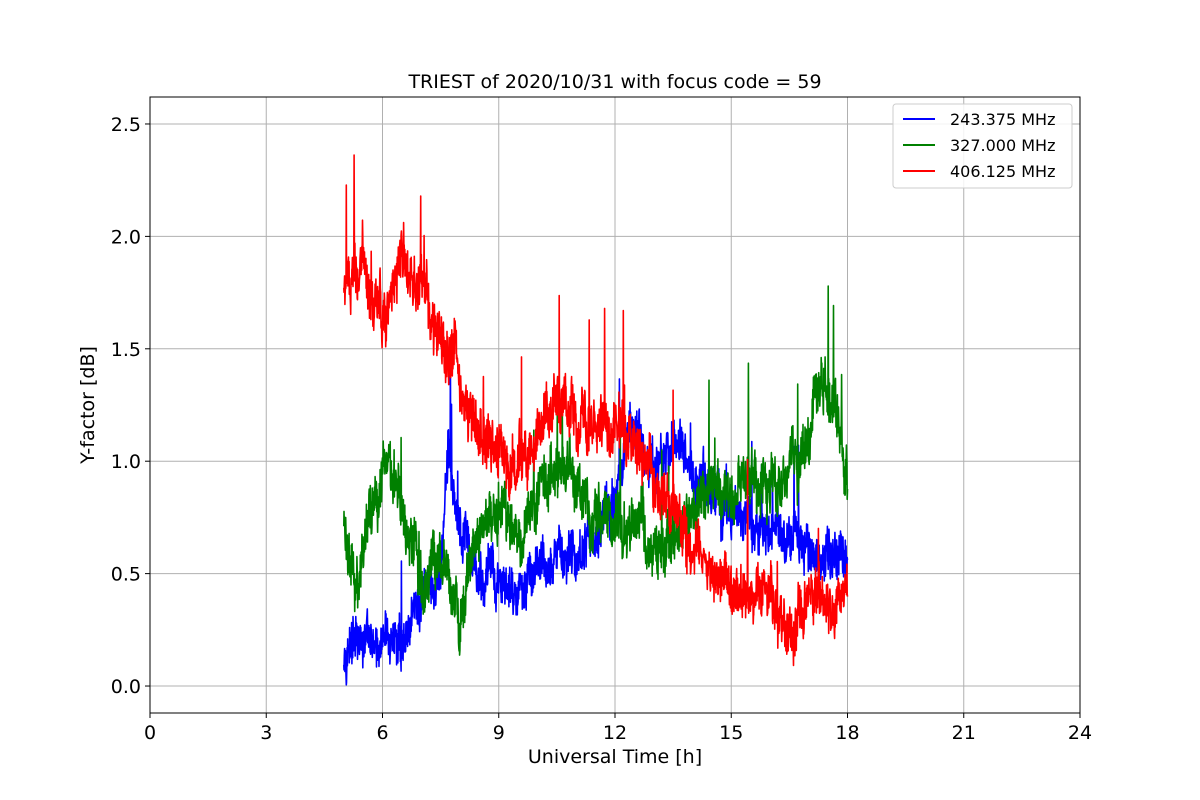 The image size is (1200, 800). I want to click on y-tick-label: 2.0, so click(126, 237).